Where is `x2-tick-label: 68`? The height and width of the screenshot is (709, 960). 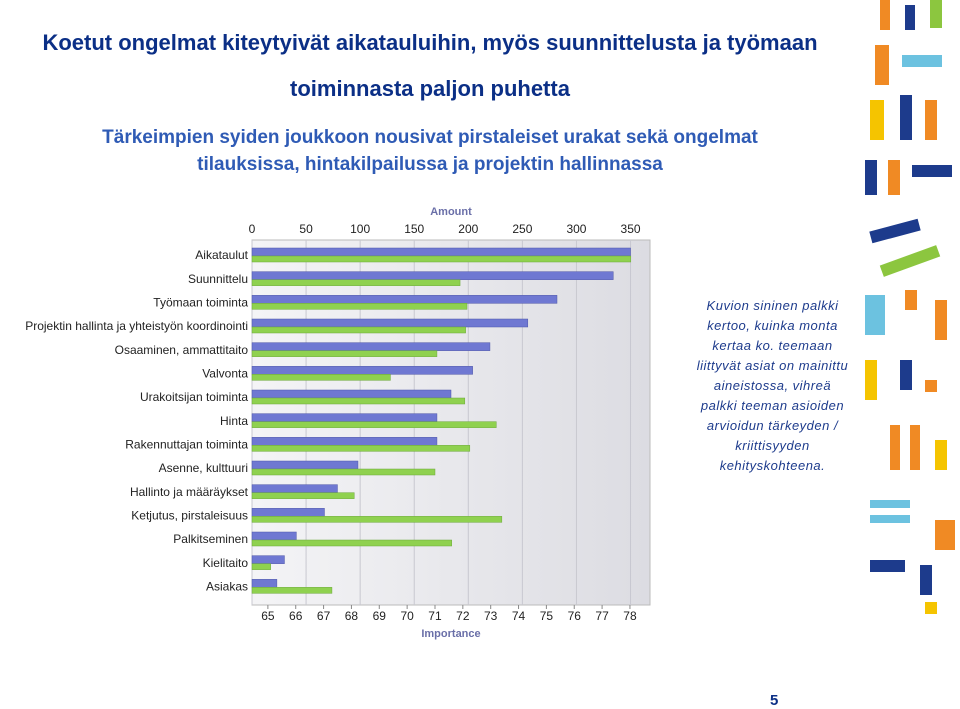 x2-tick-label: 68 is located at coordinates (352, 616).